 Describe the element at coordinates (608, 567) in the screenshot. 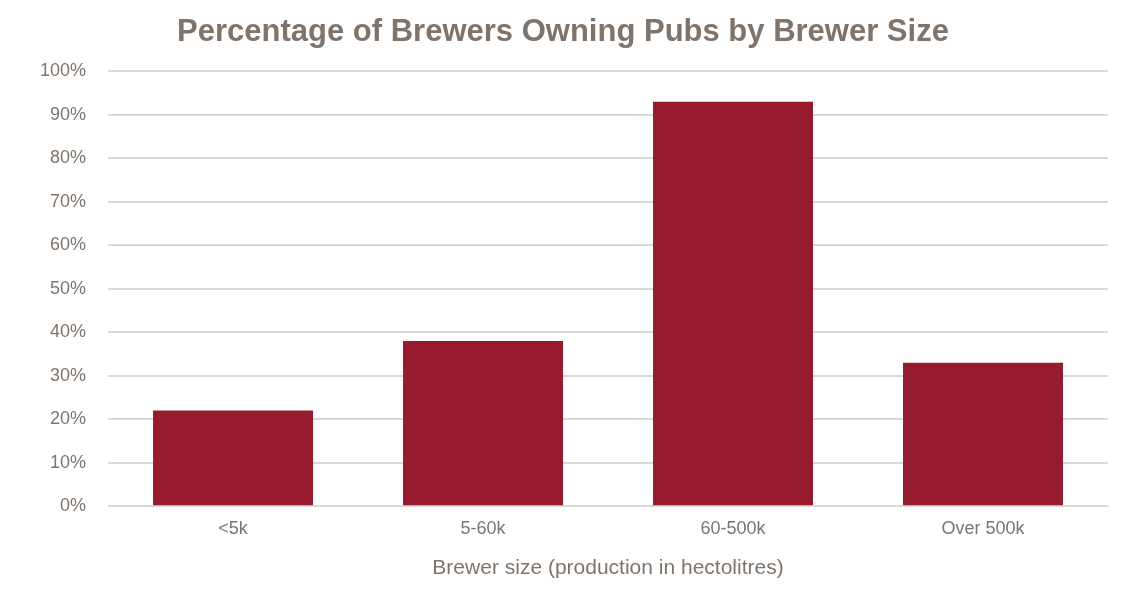

I see `x-axis-title: Brewer size (production in hectolitres)` at that location.